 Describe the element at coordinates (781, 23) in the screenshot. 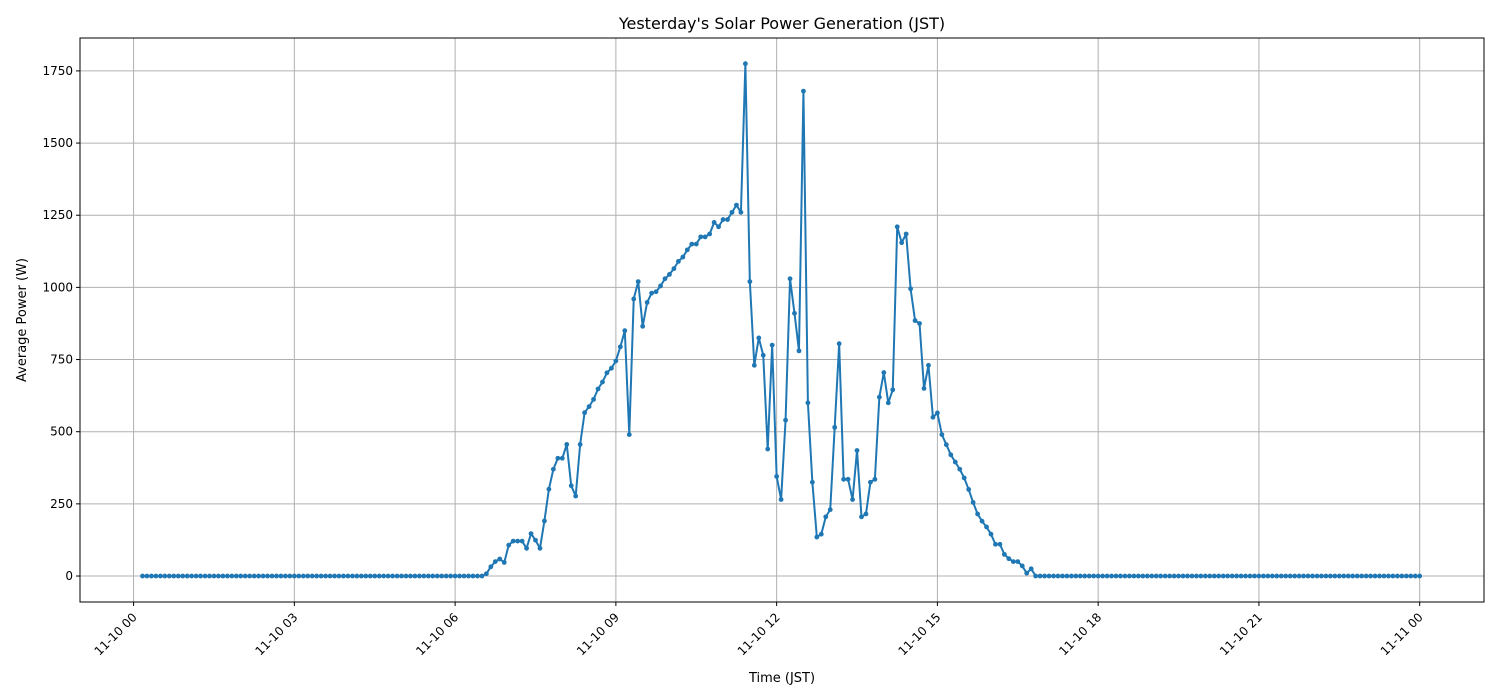

I see `chart-title: Yesterday's Solar Power Generation (JST)` at that location.